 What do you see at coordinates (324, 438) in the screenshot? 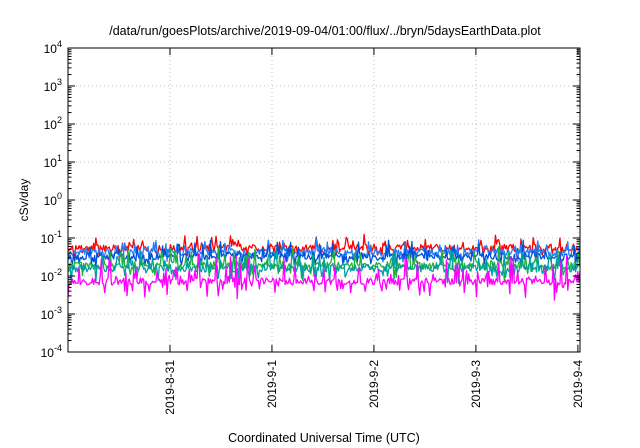
I see `x-axis-label: Coordinated Universal Time (UTC)` at bounding box center [324, 438].